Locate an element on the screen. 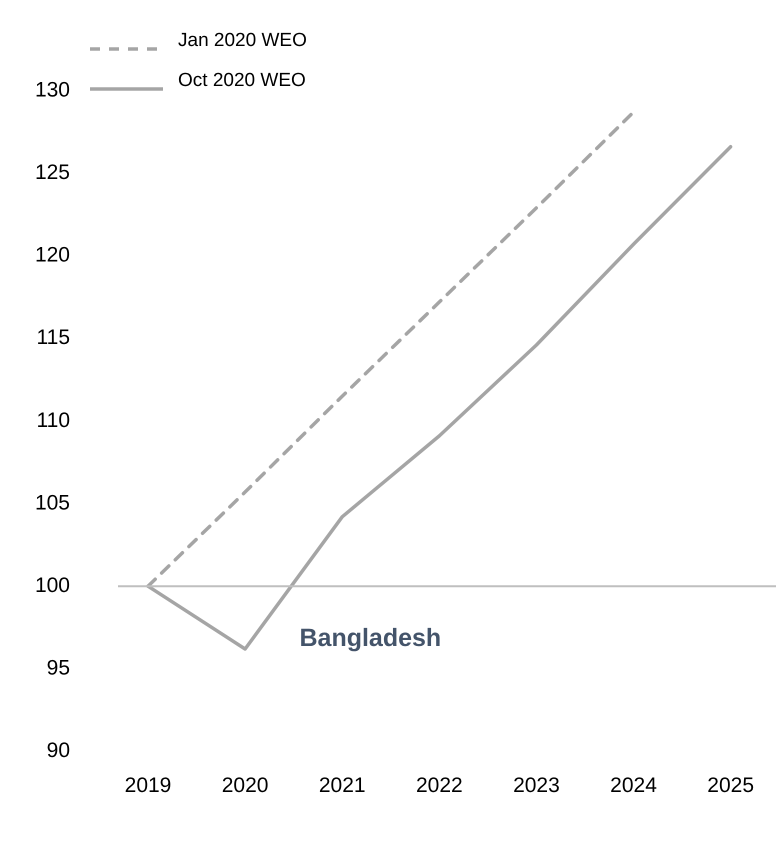  y-tick-label: 115 is located at coordinates (53, 338).